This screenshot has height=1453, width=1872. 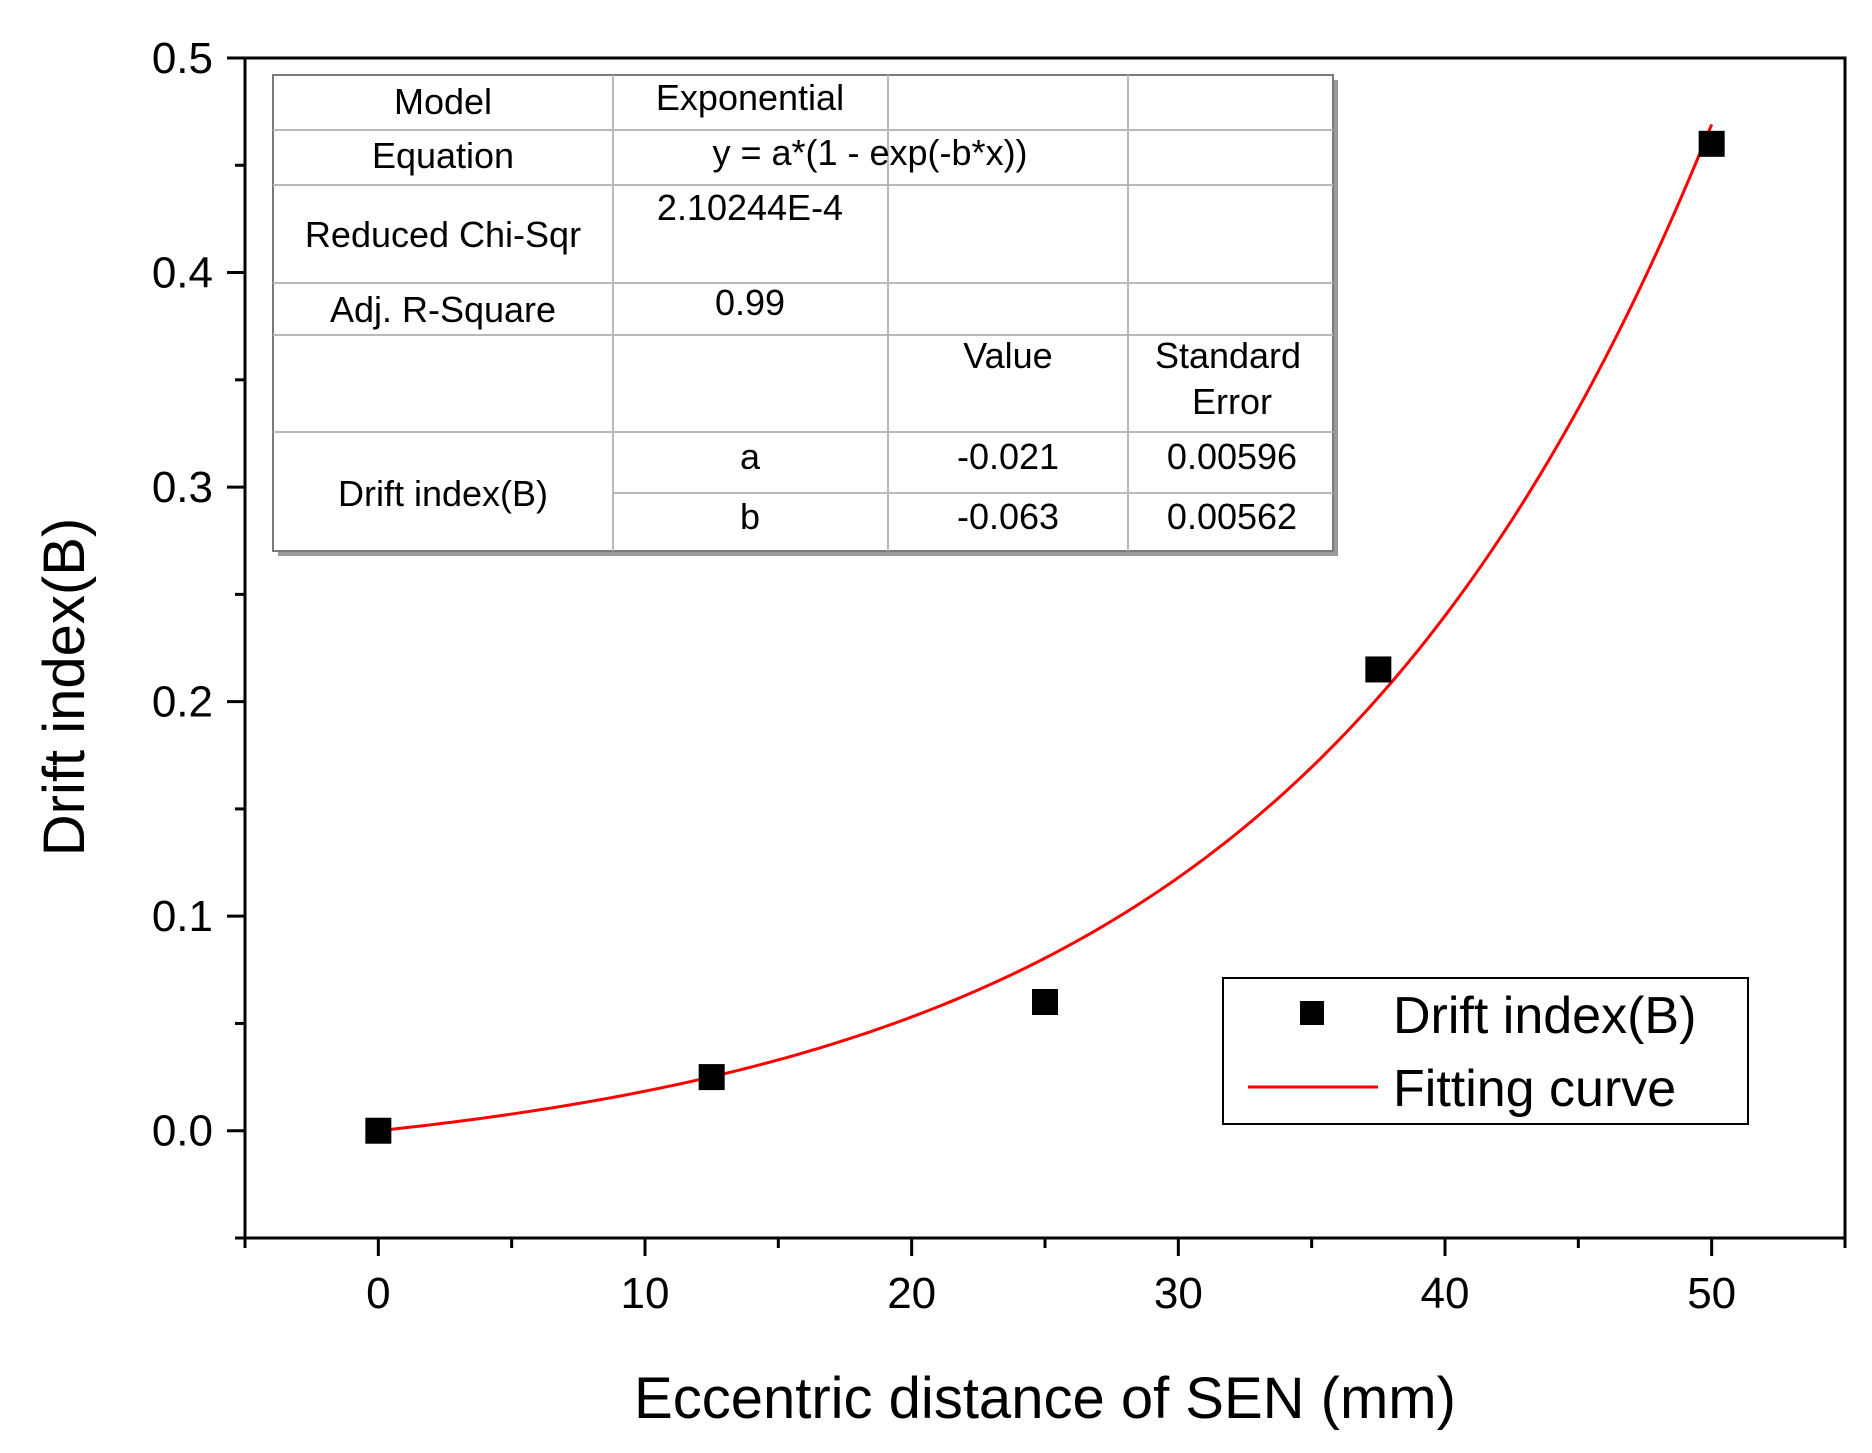 What do you see at coordinates (750, 456) in the screenshot?
I see `table-param-a-name: a` at bounding box center [750, 456].